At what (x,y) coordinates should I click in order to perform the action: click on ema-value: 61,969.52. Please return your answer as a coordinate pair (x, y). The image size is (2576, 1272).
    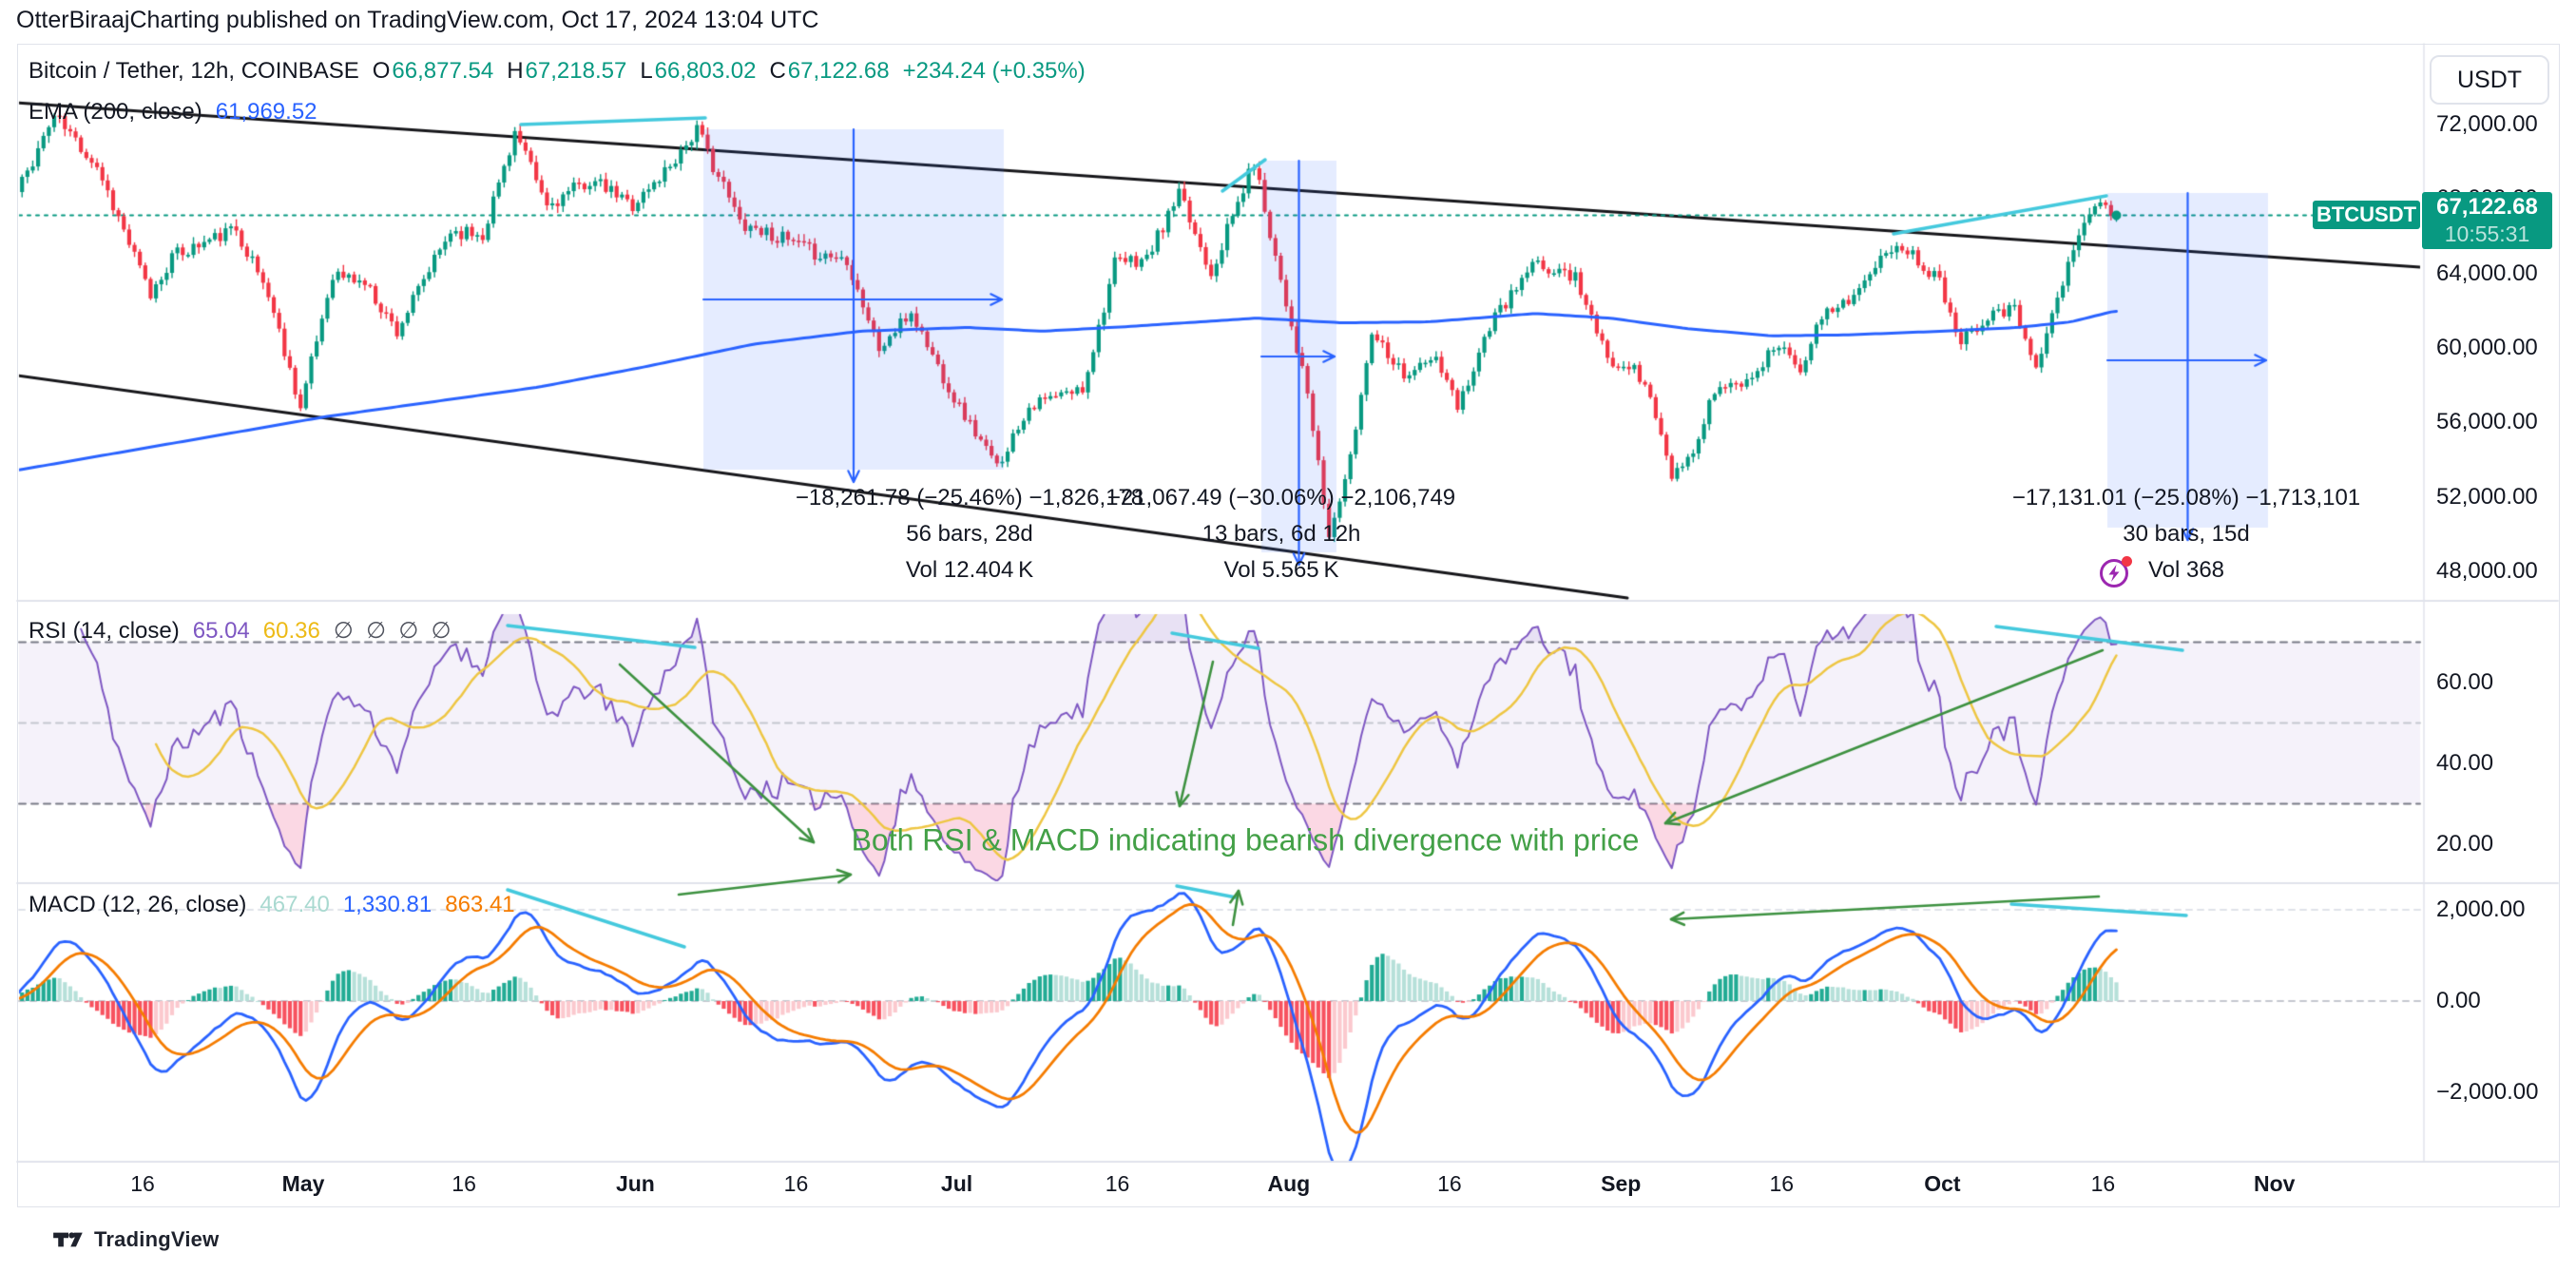
    Looking at the image, I should click on (266, 112).